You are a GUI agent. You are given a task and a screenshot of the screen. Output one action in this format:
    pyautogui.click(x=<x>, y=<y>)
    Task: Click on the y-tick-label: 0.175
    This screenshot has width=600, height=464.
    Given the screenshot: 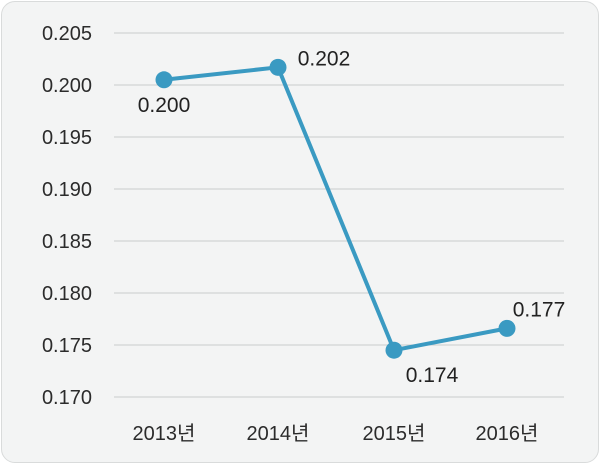 What is the action you would take?
    pyautogui.click(x=67, y=346)
    